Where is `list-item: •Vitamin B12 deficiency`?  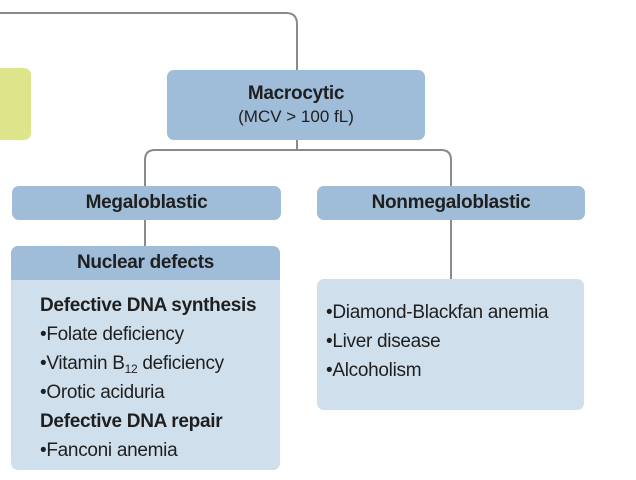
list-item: •Vitamin B12 deficiency is located at coordinates (148, 363).